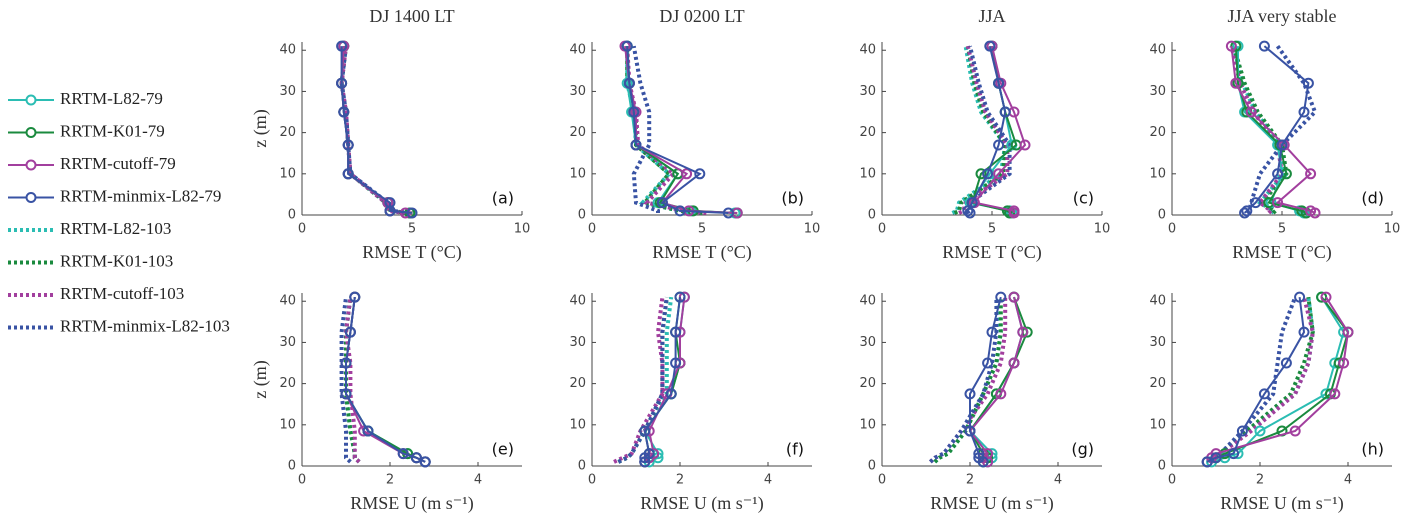 The image size is (1414, 520). What do you see at coordinates (1348, 480) in the screenshot?
I see `x-tick-label: 4` at bounding box center [1348, 480].